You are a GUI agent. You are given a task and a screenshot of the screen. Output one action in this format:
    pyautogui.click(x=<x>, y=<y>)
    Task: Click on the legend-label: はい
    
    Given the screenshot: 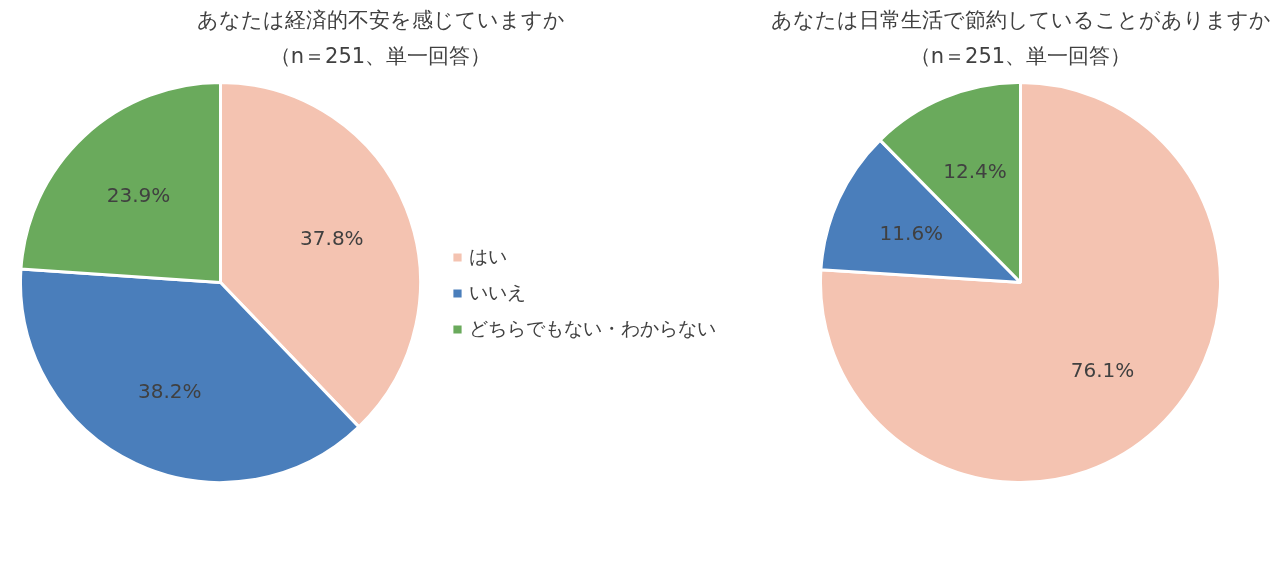 What is the action you would take?
    pyautogui.click(x=488, y=256)
    